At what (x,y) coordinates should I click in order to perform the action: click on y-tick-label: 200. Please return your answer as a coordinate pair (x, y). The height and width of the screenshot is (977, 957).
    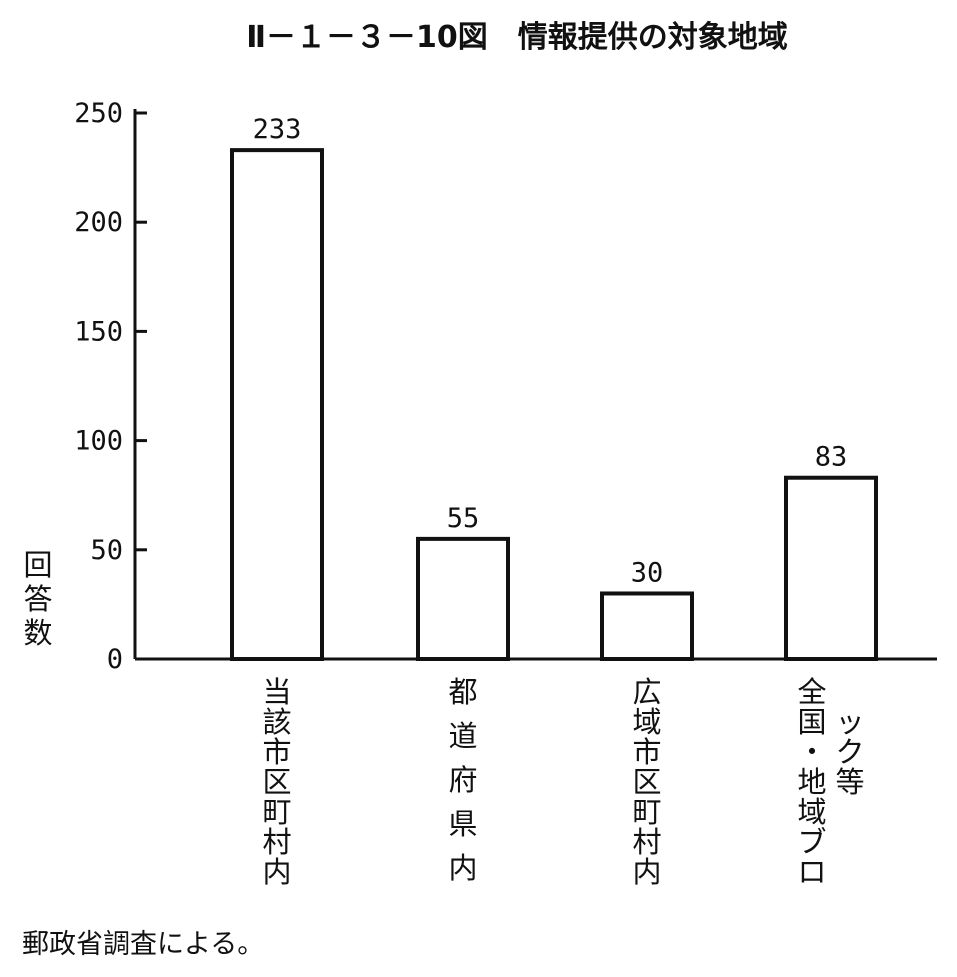
    Looking at the image, I should click on (98, 222).